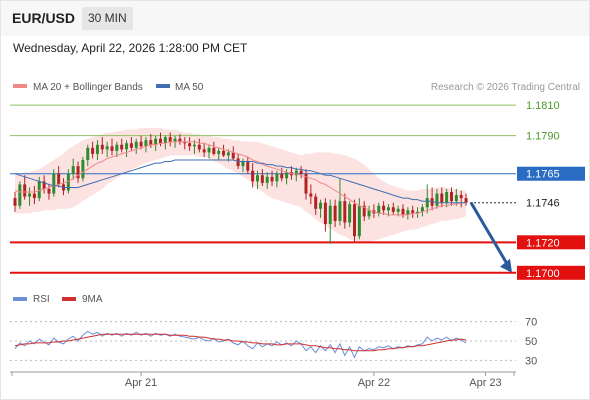 This screenshot has height=400, width=590. Describe the element at coordinates (531, 323) in the screenshot. I see `rsi-tick-70: 70` at that location.